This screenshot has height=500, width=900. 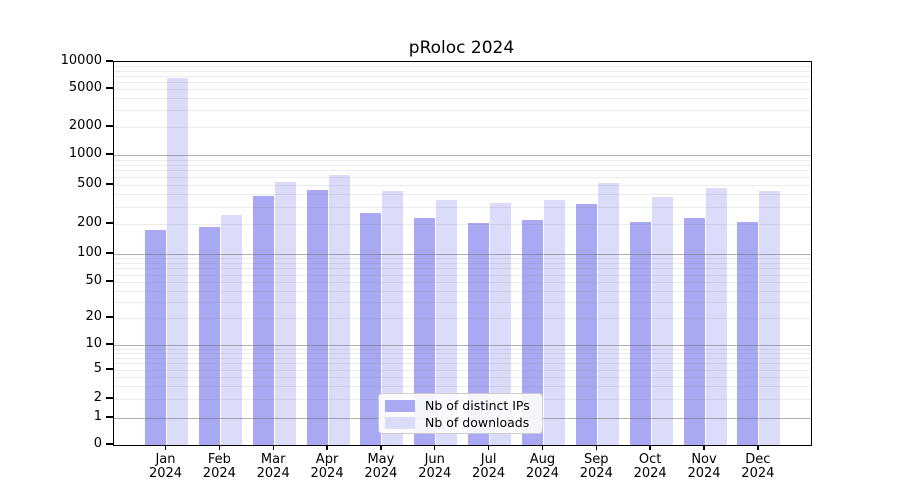 What do you see at coordinates (97, 443) in the screenshot?
I see `y-tick-label: 0` at bounding box center [97, 443].